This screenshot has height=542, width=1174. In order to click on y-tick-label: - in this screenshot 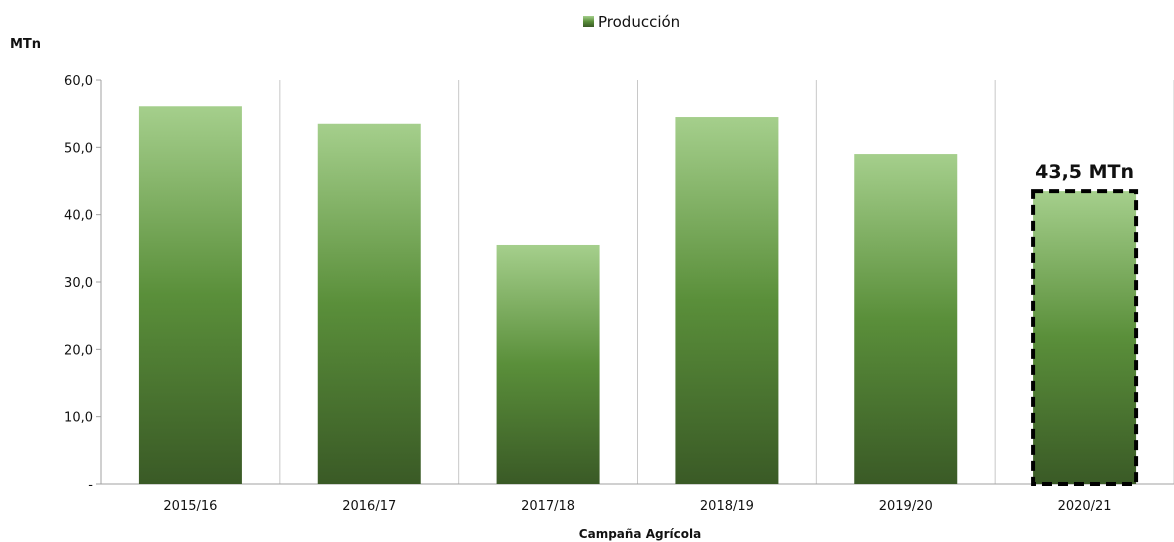, I will do `click(90, 485)`.